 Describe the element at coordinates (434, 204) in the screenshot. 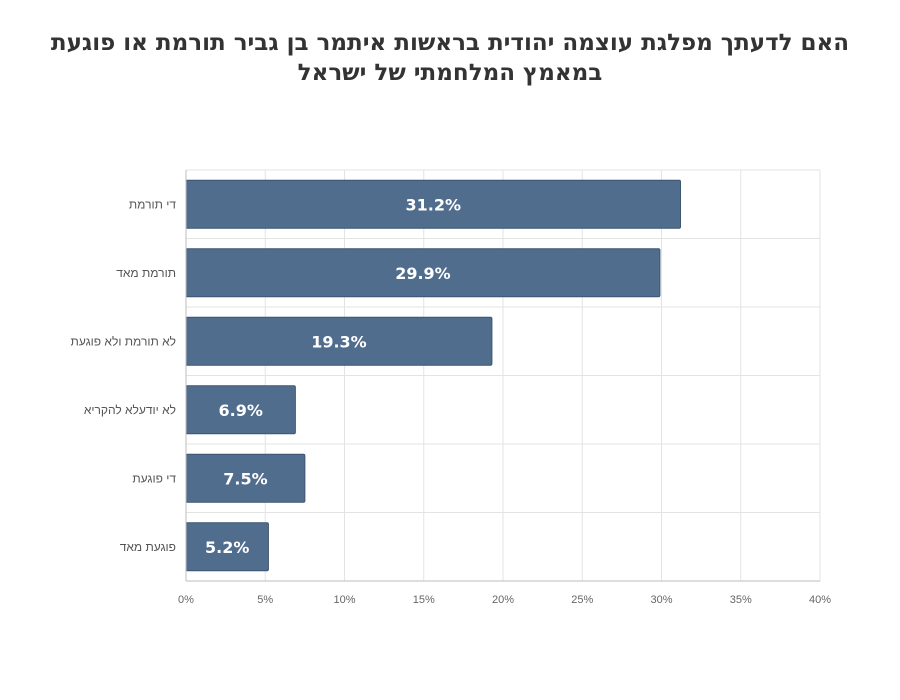

I see `data-label: 31.2%` at that location.